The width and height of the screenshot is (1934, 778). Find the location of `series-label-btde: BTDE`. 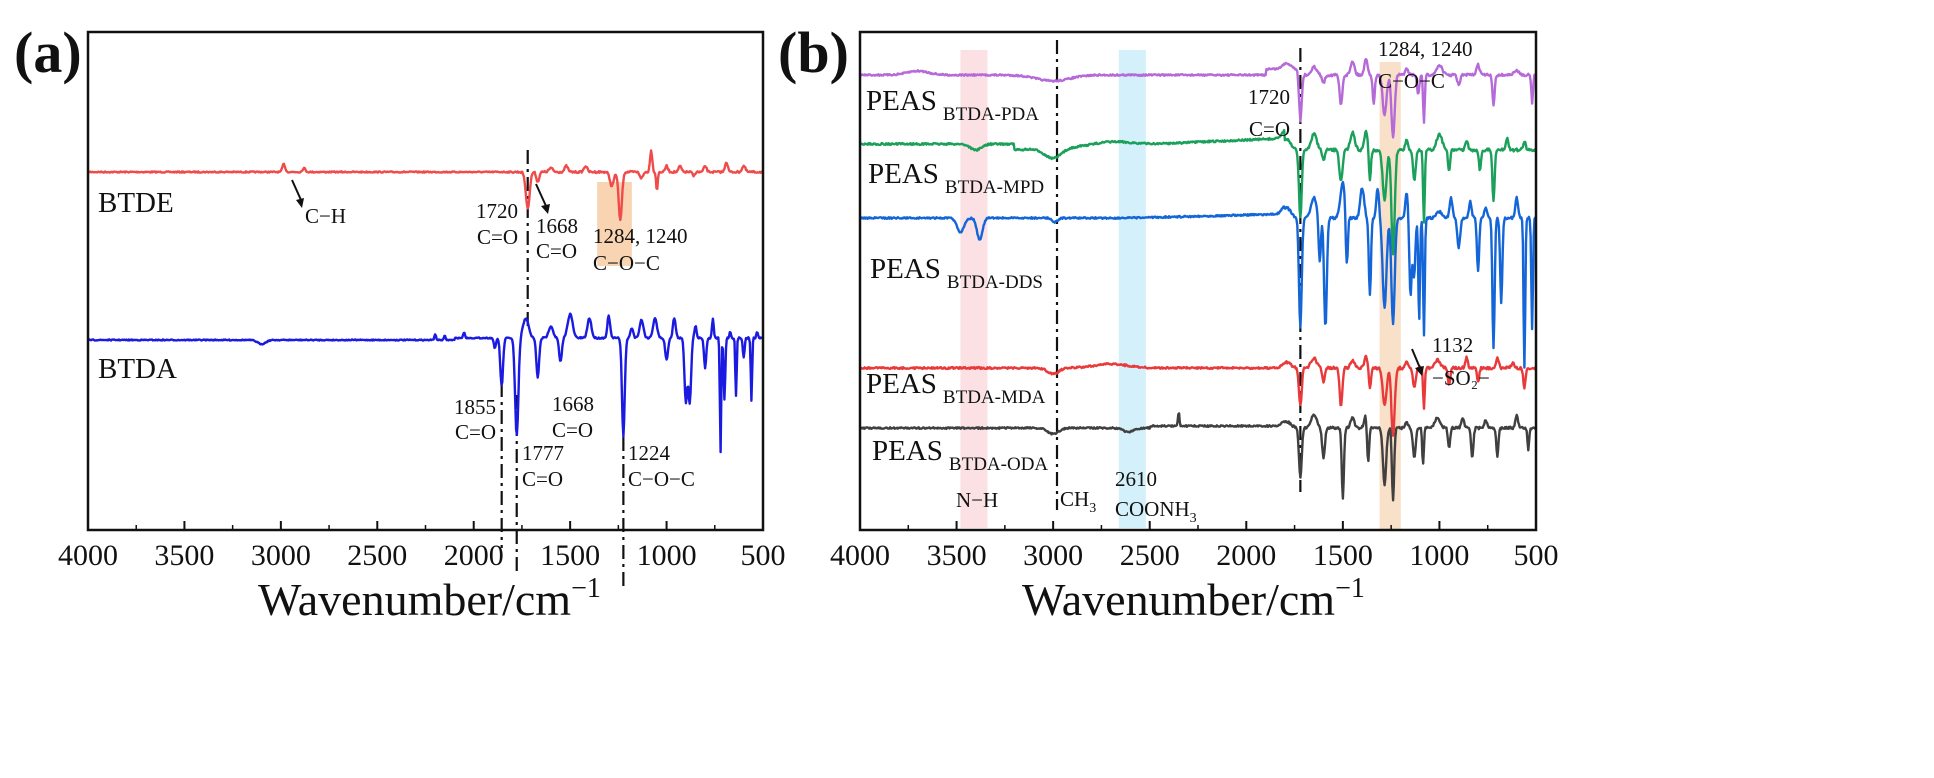

series-label-btde: BTDE is located at coordinates (136, 203).